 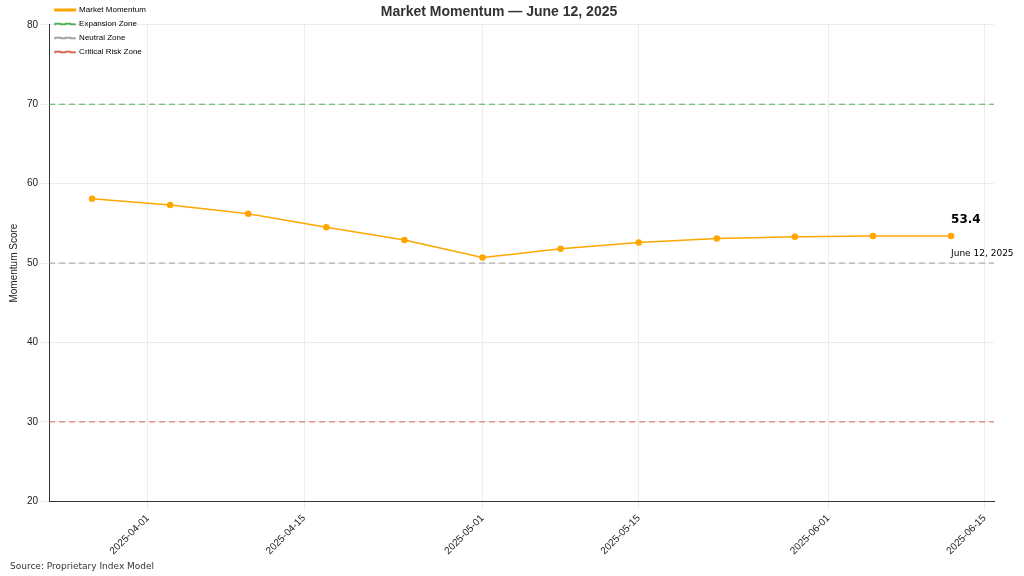 What do you see at coordinates (982, 253) in the screenshot?
I see `annotation: June 12, 2025` at bounding box center [982, 253].